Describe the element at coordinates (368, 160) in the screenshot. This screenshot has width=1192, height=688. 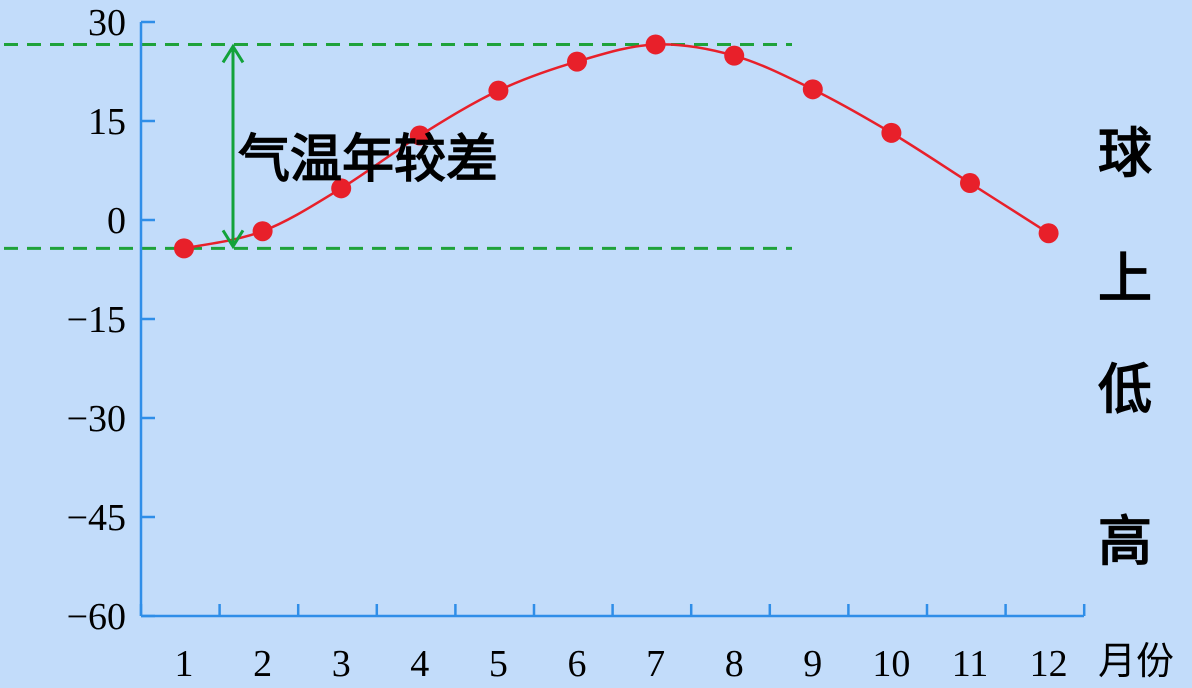
I see `annual-range-label: 气温年较差` at that location.